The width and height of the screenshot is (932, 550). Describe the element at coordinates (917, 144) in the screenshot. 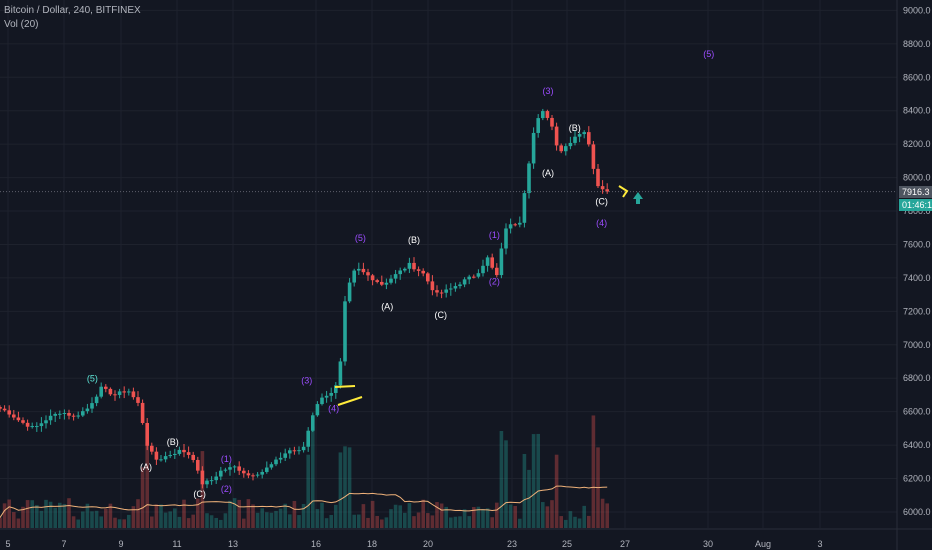

I see `price-axis-label: 8200.0` at that location.